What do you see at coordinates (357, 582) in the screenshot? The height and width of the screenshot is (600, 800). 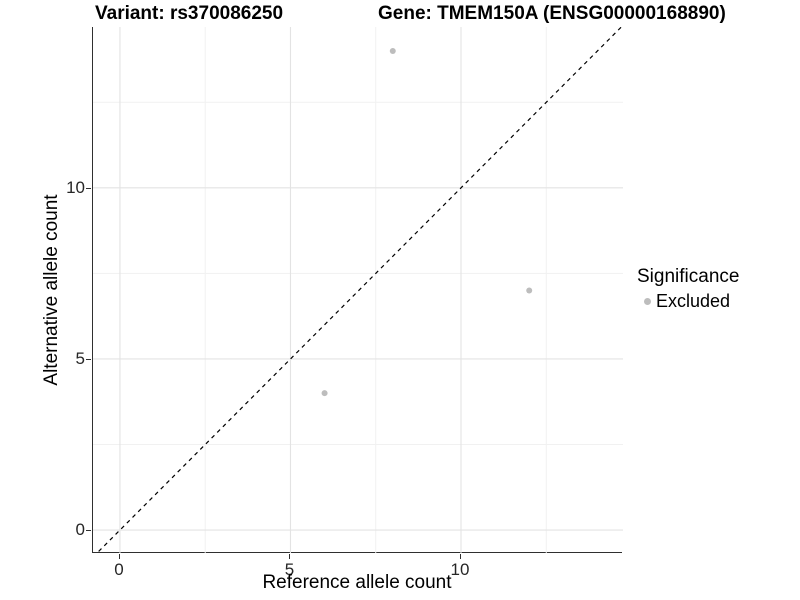 I see `x-axis-title: Reference allele count` at bounding box center [357, 582].